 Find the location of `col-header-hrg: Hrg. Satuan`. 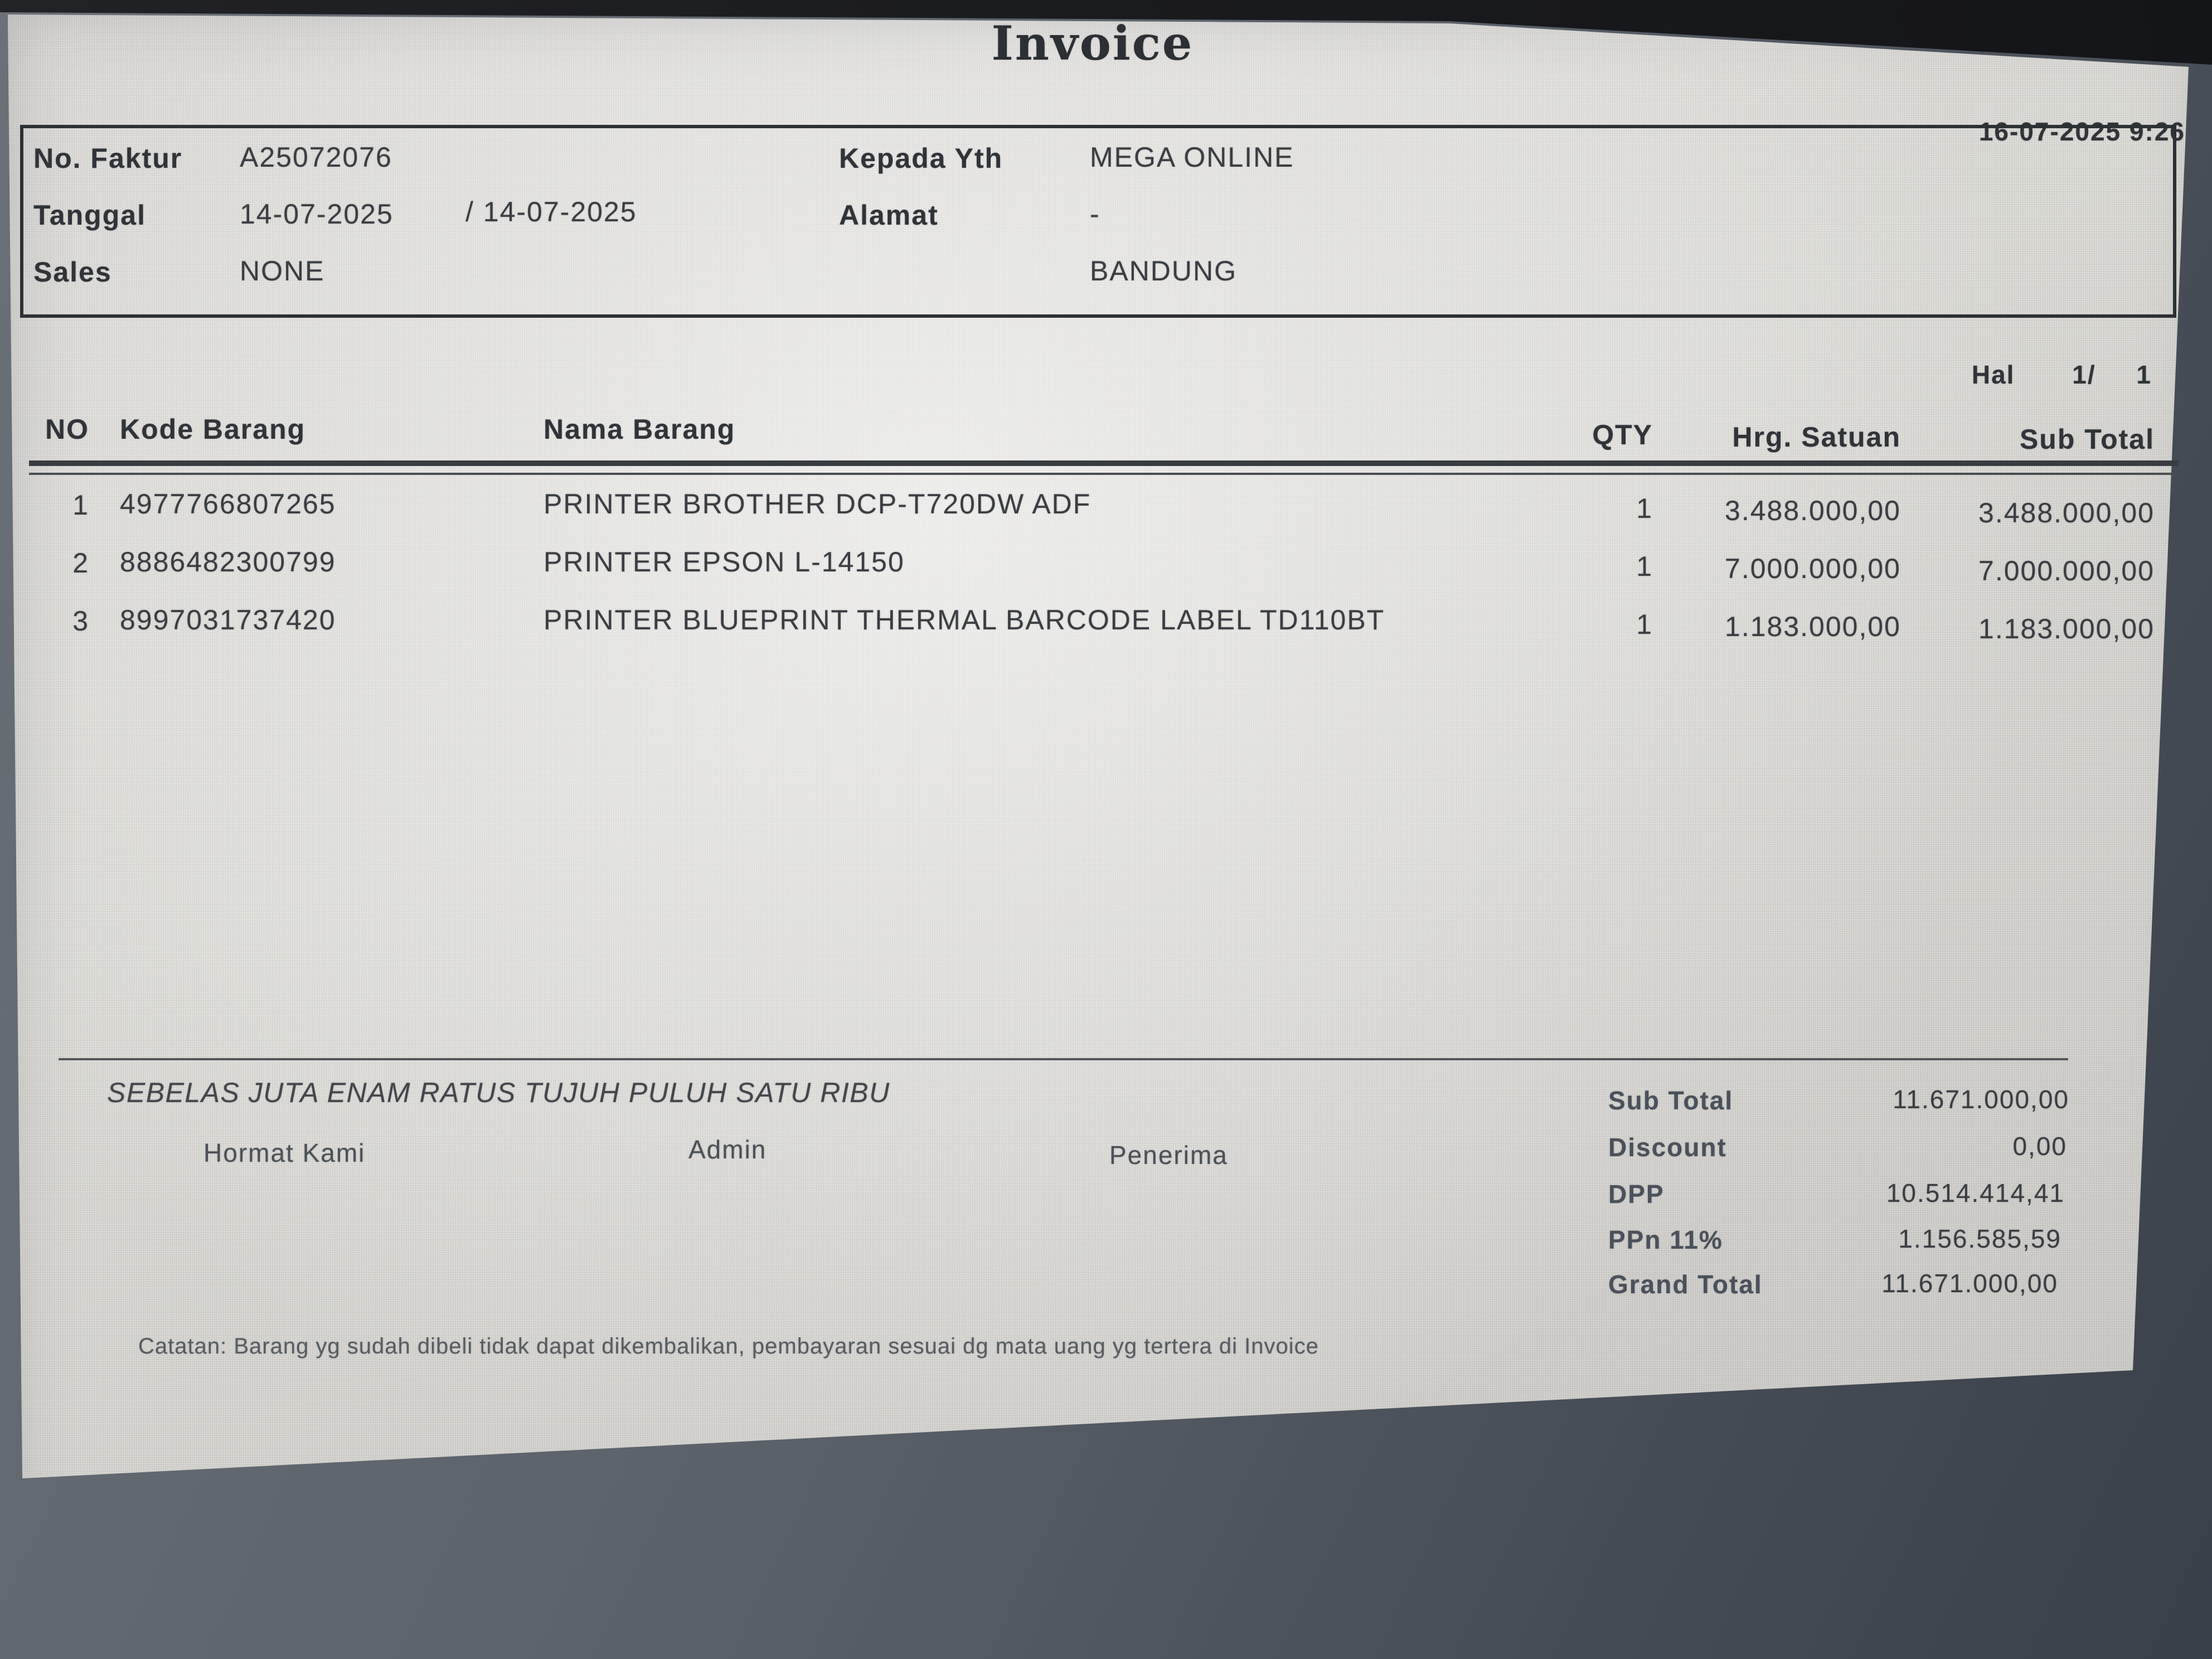

col-header-hrg: Hrg. Satuan is located at coordinates (1816, 437).